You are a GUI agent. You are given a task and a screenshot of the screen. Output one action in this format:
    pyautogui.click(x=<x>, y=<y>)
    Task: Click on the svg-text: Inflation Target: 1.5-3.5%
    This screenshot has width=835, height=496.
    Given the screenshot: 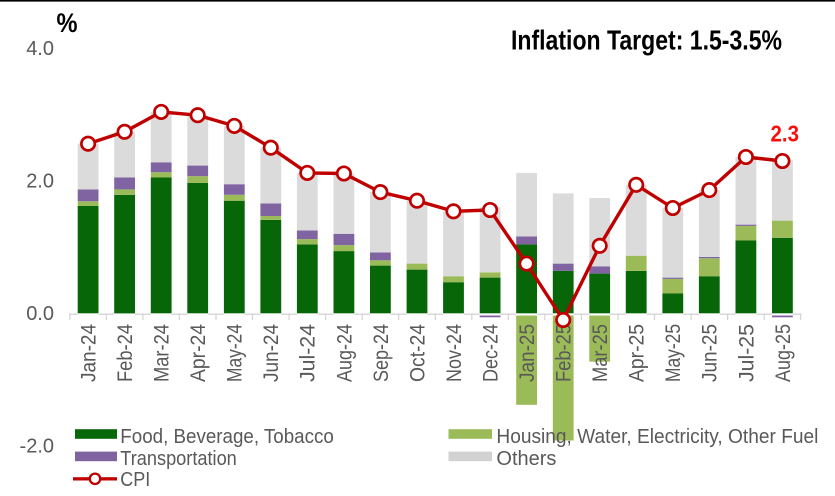 What is the action you would take?
    pyautogui.click(x=646, y=40)
    